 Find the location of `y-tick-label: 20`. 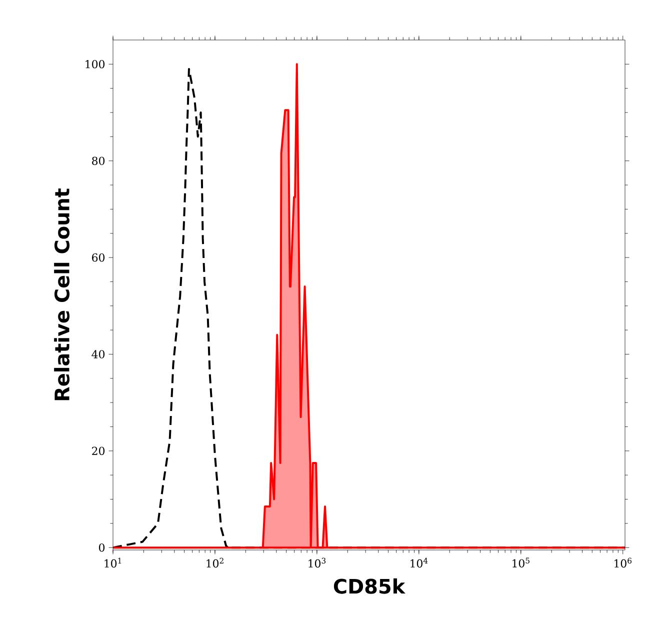

y-tick-label: 20 is located at coordinates (98, 451).